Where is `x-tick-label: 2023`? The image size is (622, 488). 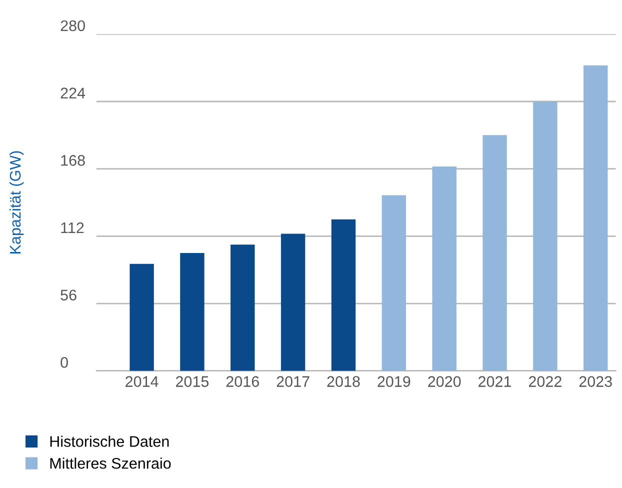
x-tick-label: 2023 is located at coordinates (595, 381).